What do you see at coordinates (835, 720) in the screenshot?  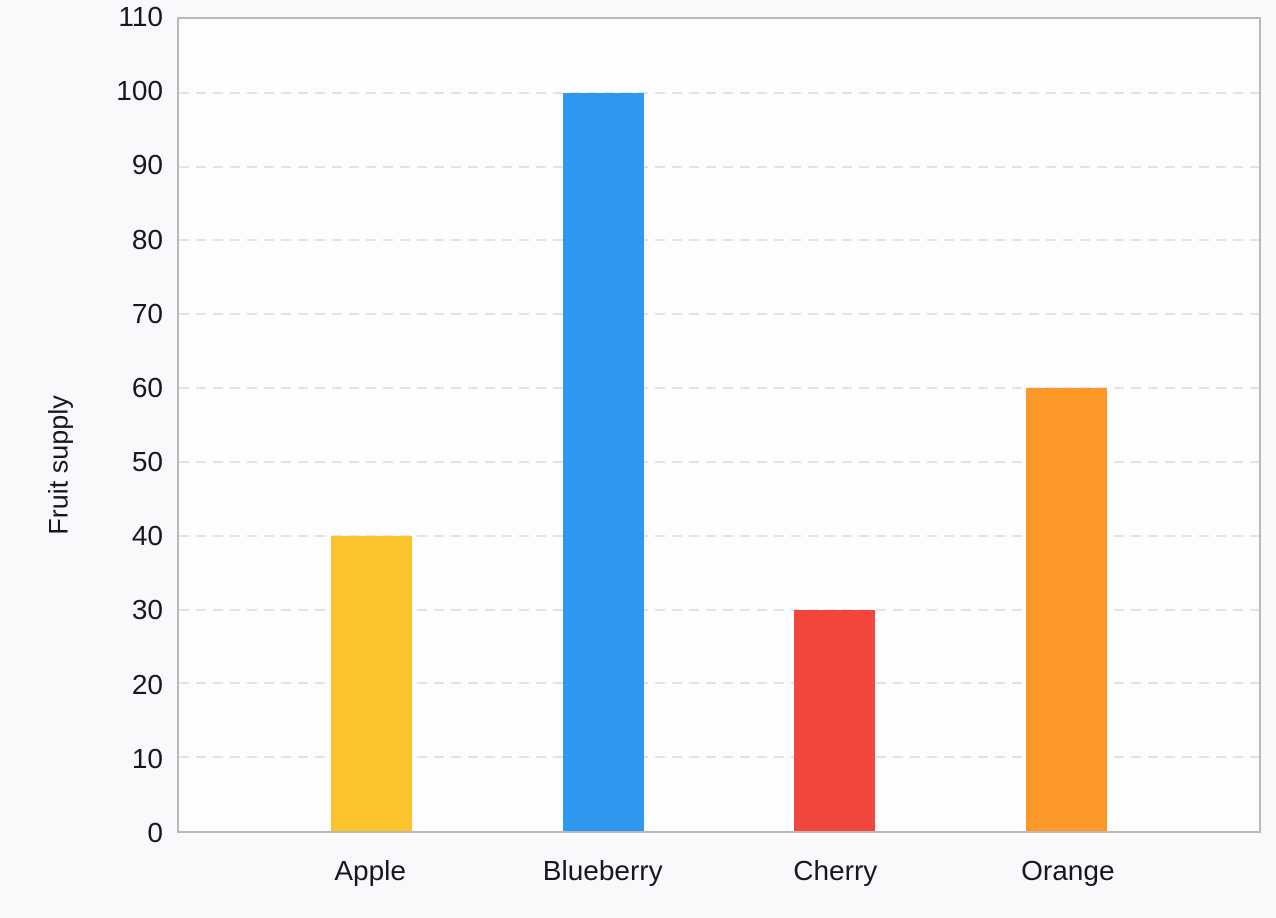 I see `bar-cherry` at bounding box center [835, 720].